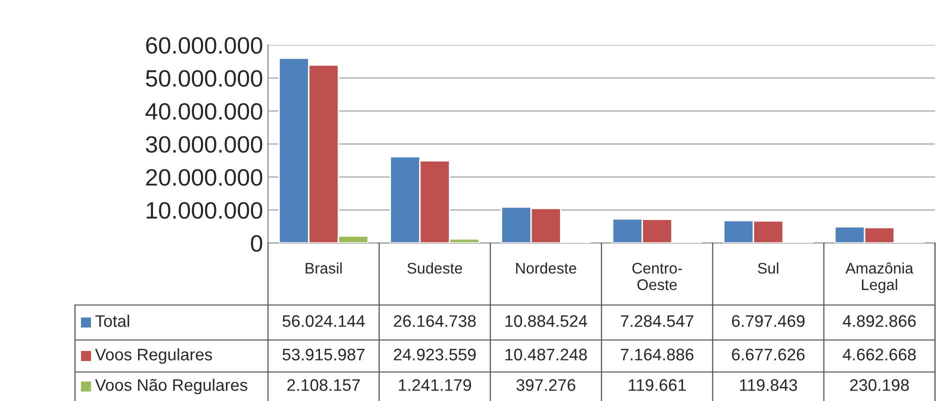  What do you see at coordinates (204, 111) in the screenshot?
I see `y-tick-label: 40.000.000` at bounding box center [204, 111].